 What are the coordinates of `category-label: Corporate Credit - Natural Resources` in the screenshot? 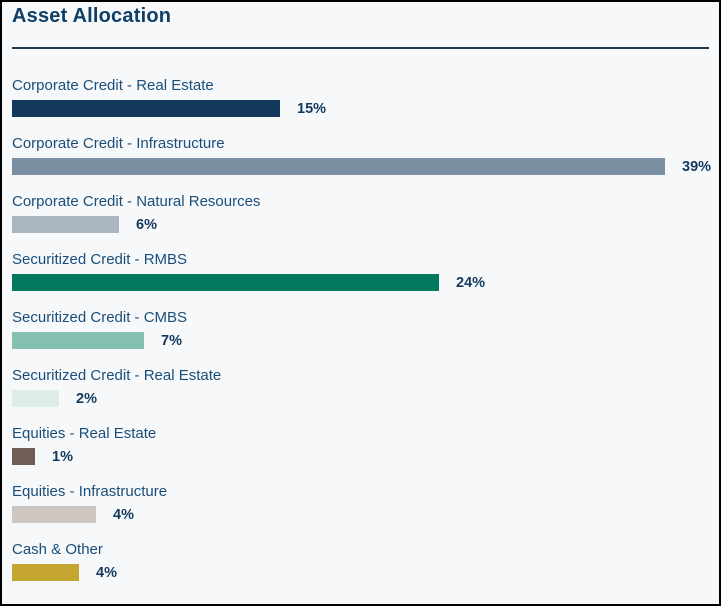 It's located at (136, 201).